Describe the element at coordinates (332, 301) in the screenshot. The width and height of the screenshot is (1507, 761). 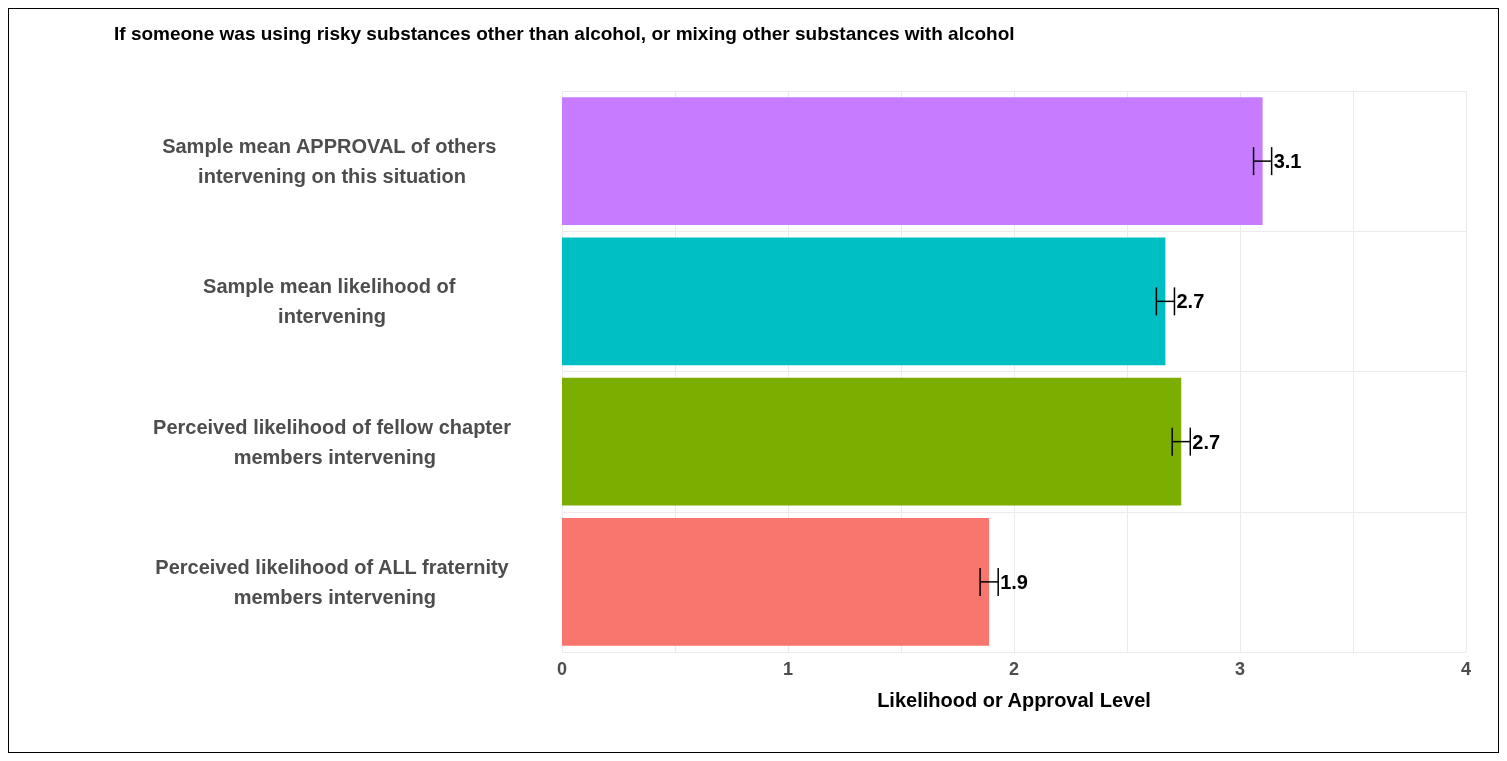
I see `y-tick-label: Sample mean likelihood of intervening` at that location.